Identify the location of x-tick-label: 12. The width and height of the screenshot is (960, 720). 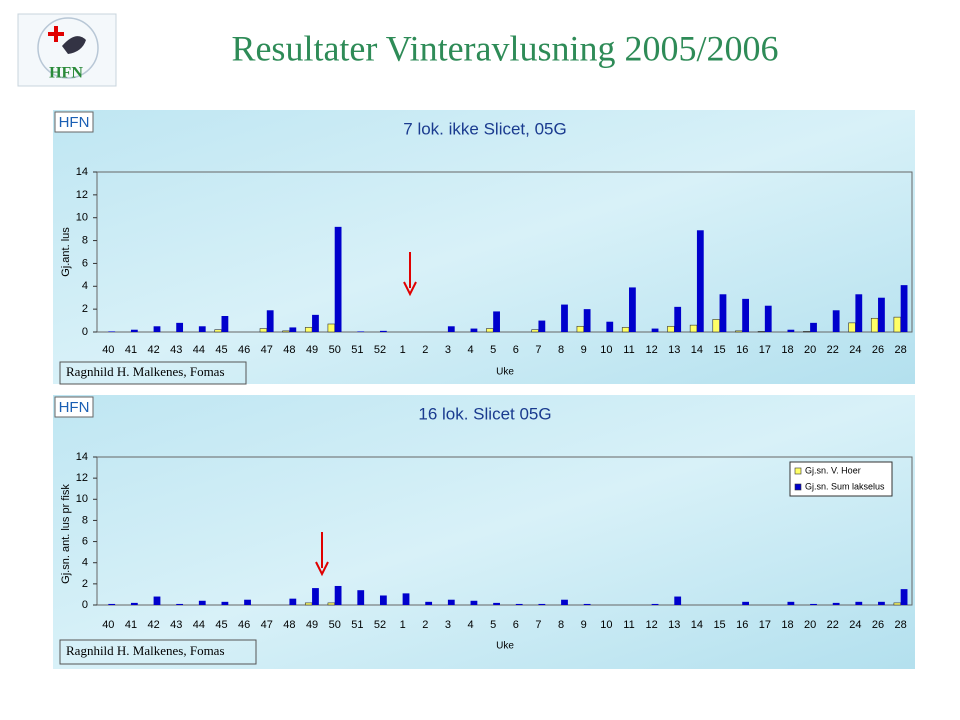
(652, 625).